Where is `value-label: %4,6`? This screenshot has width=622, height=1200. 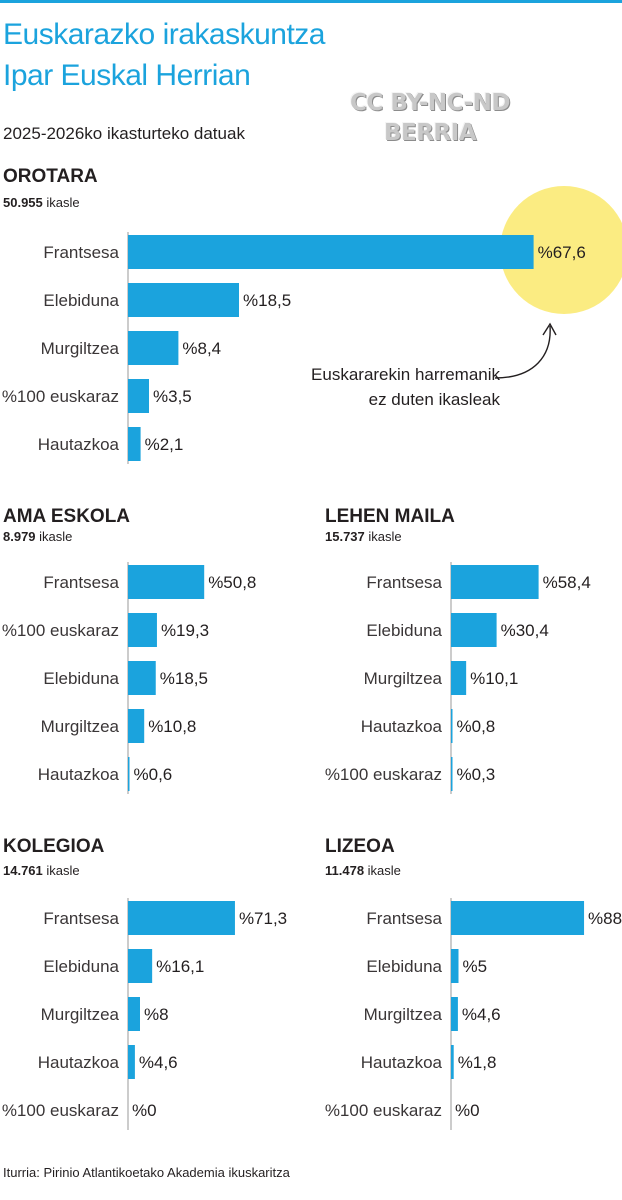 value-label: %4,6 is located at coordinates (158, 1062).